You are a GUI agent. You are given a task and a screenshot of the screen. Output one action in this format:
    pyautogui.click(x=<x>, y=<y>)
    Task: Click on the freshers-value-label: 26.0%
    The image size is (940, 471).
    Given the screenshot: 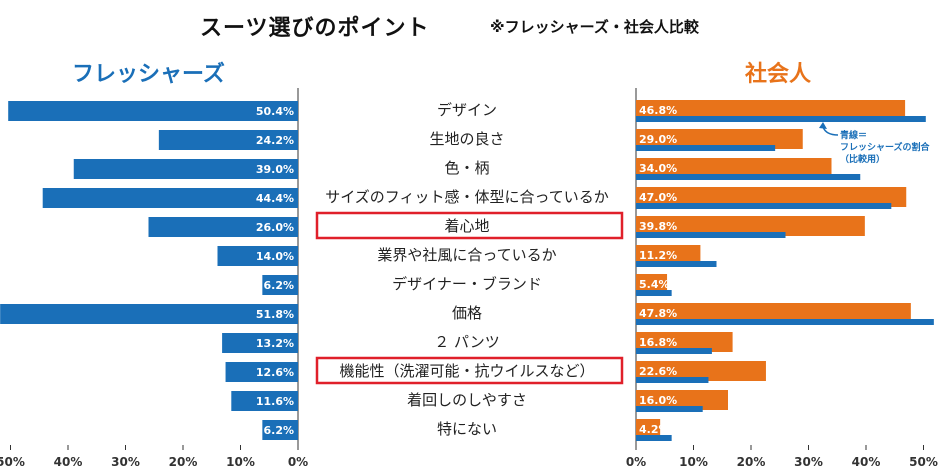 What is the action you would take?
    pyautogui.click(x=275, y=227)
    